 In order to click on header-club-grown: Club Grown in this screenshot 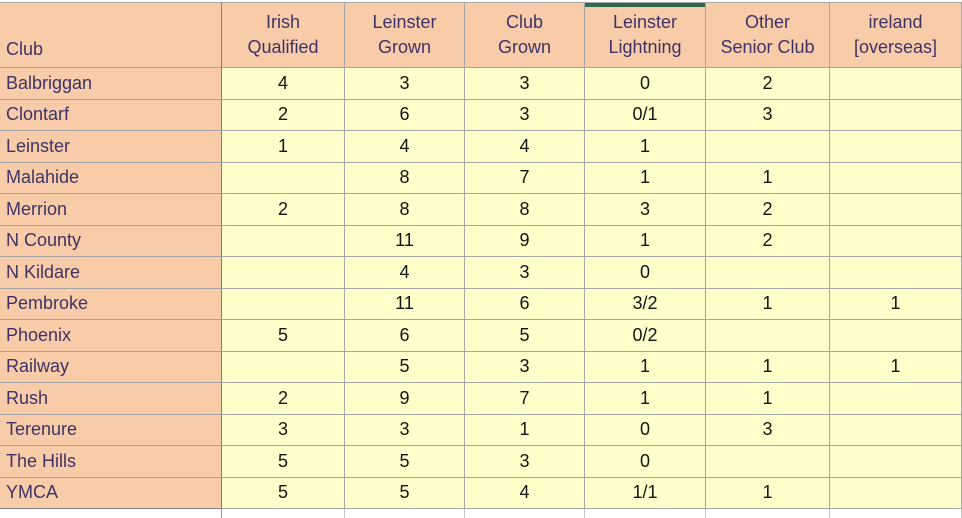, I will do `click(525, 35)`.